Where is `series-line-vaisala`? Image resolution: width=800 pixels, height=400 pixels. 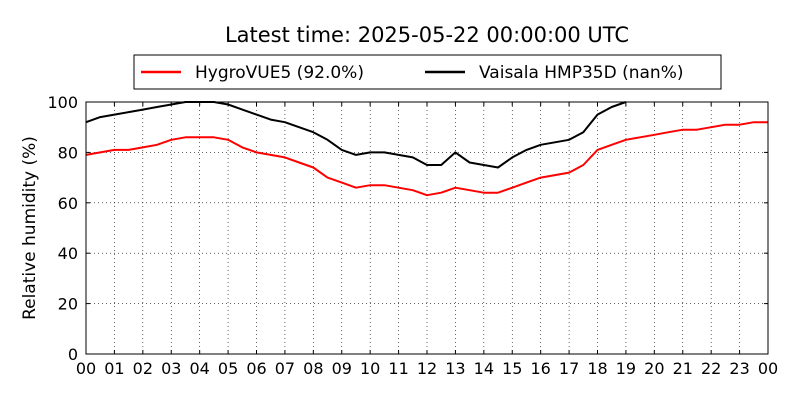
series-line-vaisala is located at coordinates (356, 135).